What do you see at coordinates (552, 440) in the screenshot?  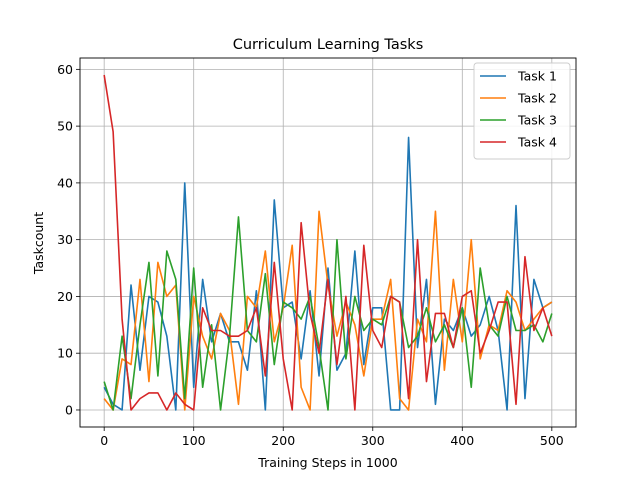 I see `x-tick-label: 500` at bounding box center [552, 440].